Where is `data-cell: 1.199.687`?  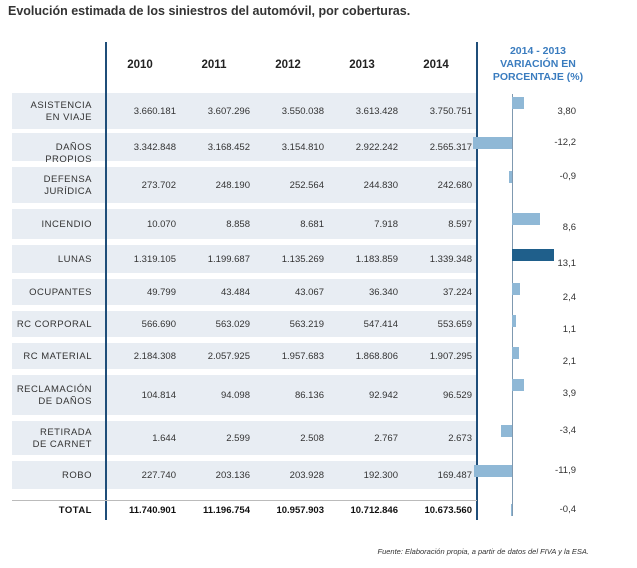
data-cell: 1.199.687 is located at coordinates (228, 259).